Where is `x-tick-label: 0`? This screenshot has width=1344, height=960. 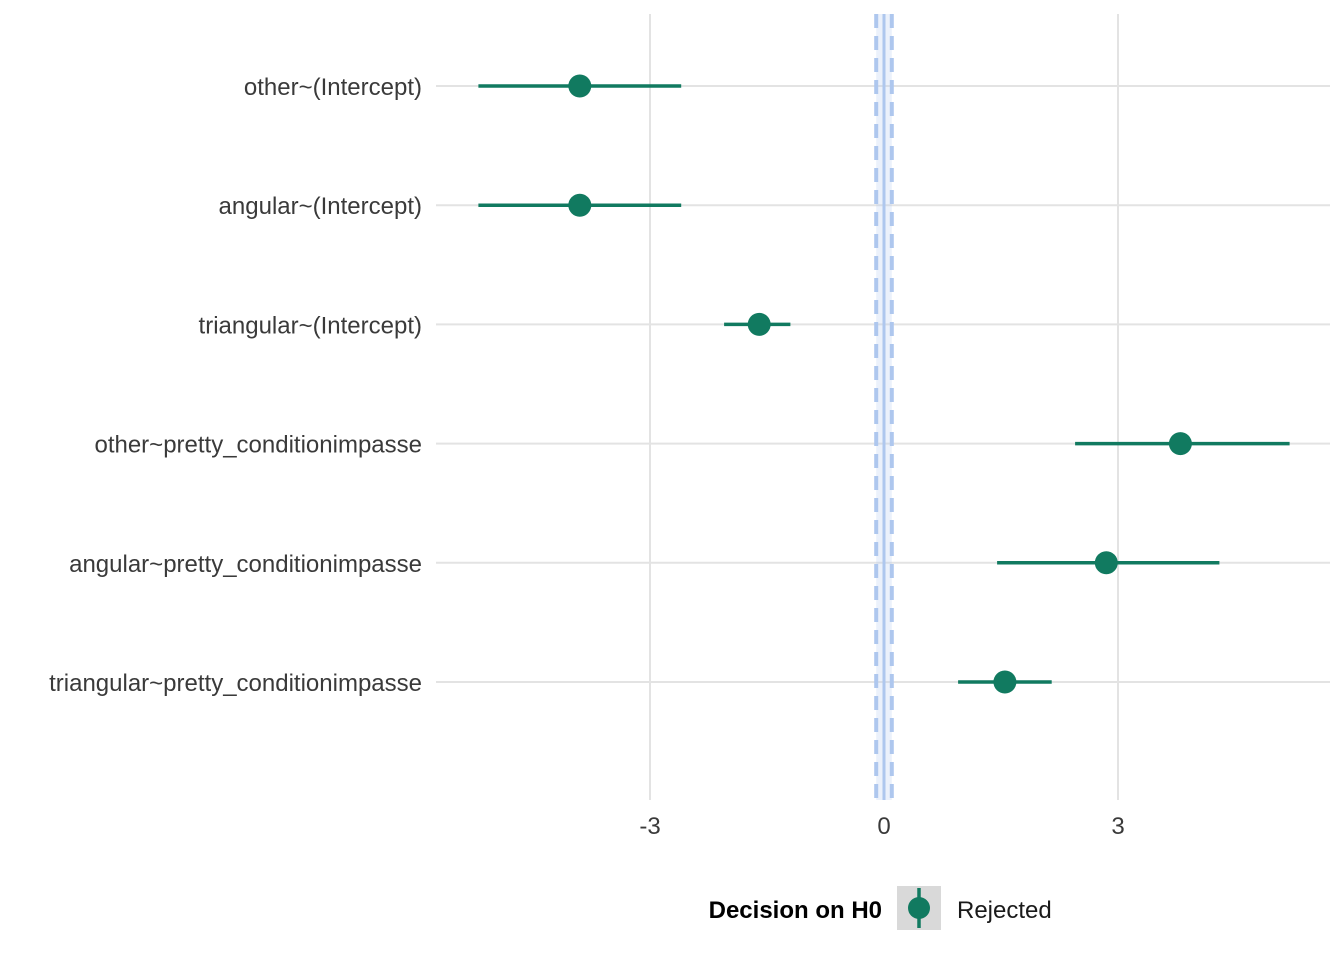 x-tick-label: 0 is located at coordinates (883, 826).